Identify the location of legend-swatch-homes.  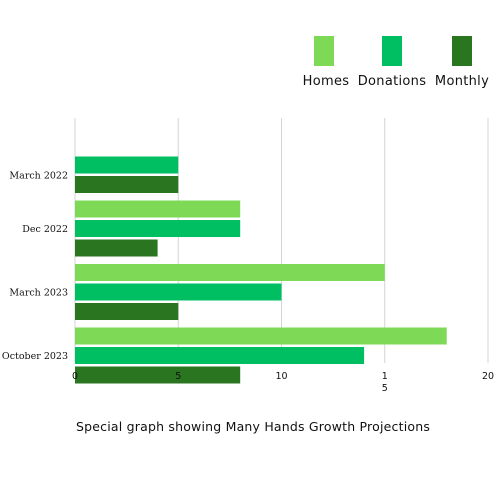
(324, 51).